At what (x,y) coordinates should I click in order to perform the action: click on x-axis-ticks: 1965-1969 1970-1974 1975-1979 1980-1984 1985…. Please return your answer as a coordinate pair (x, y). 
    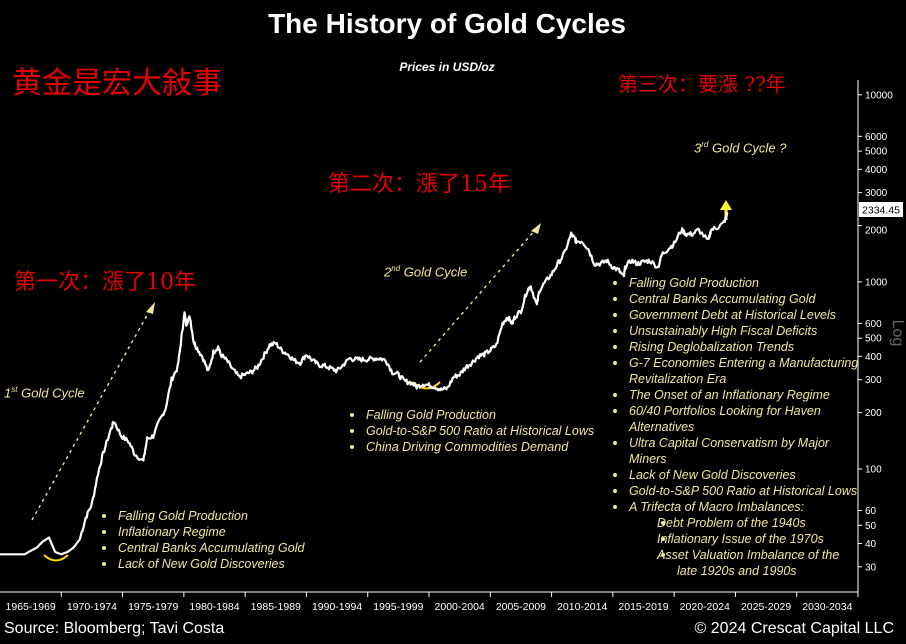
    Looking at the image, I should click on (432, 602).